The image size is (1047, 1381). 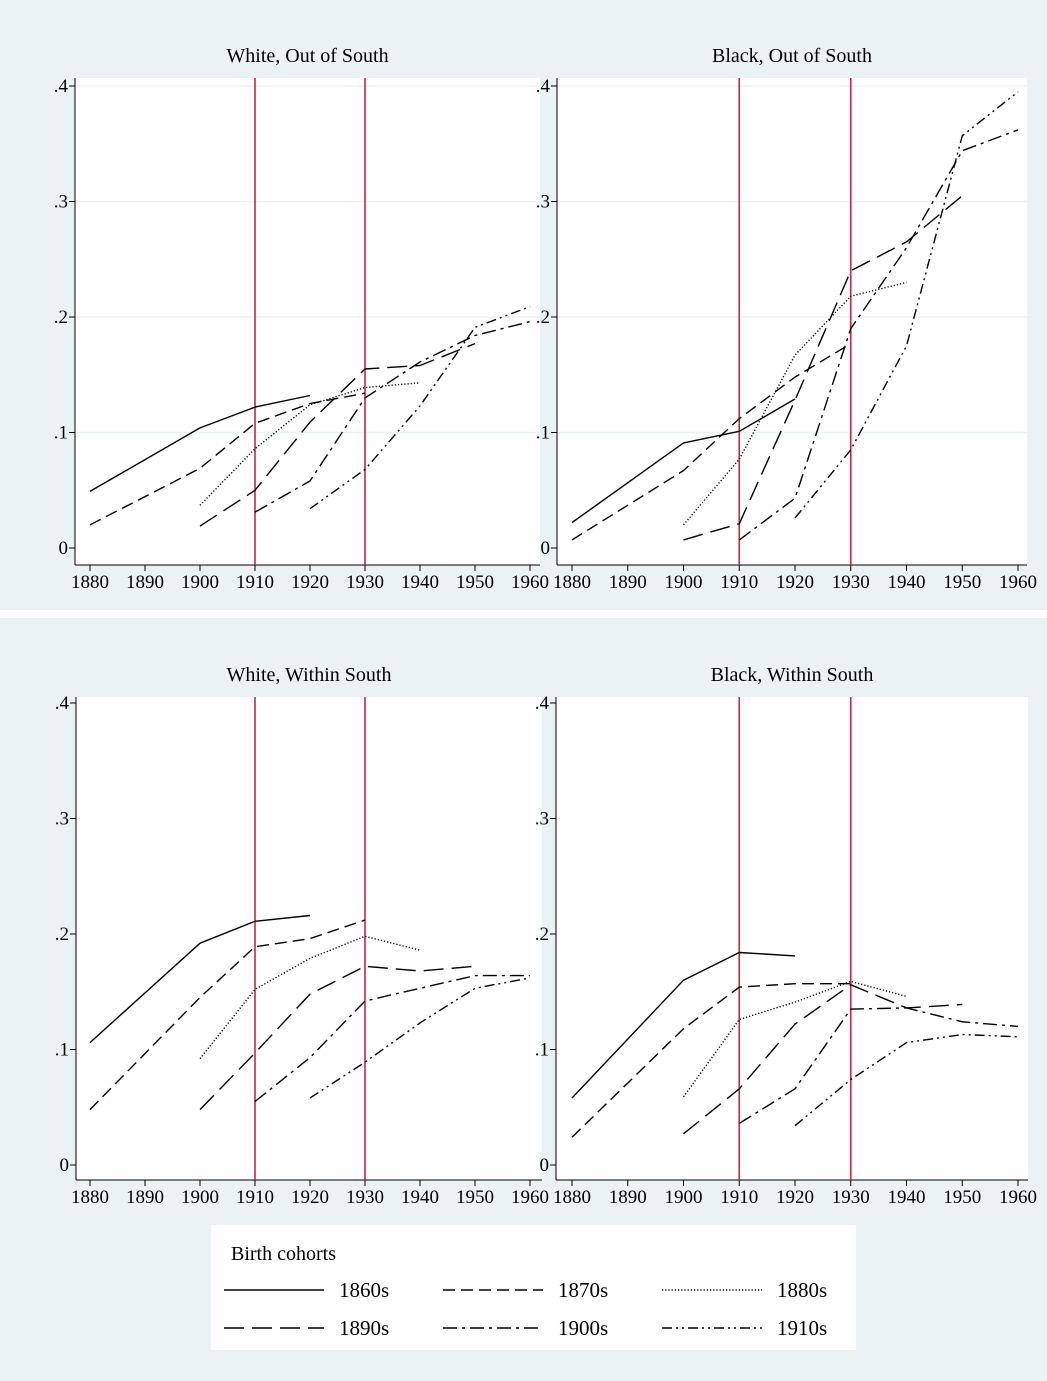 I want to click on legend-label-1910s: 1910s, so click(x=802, y=1328).